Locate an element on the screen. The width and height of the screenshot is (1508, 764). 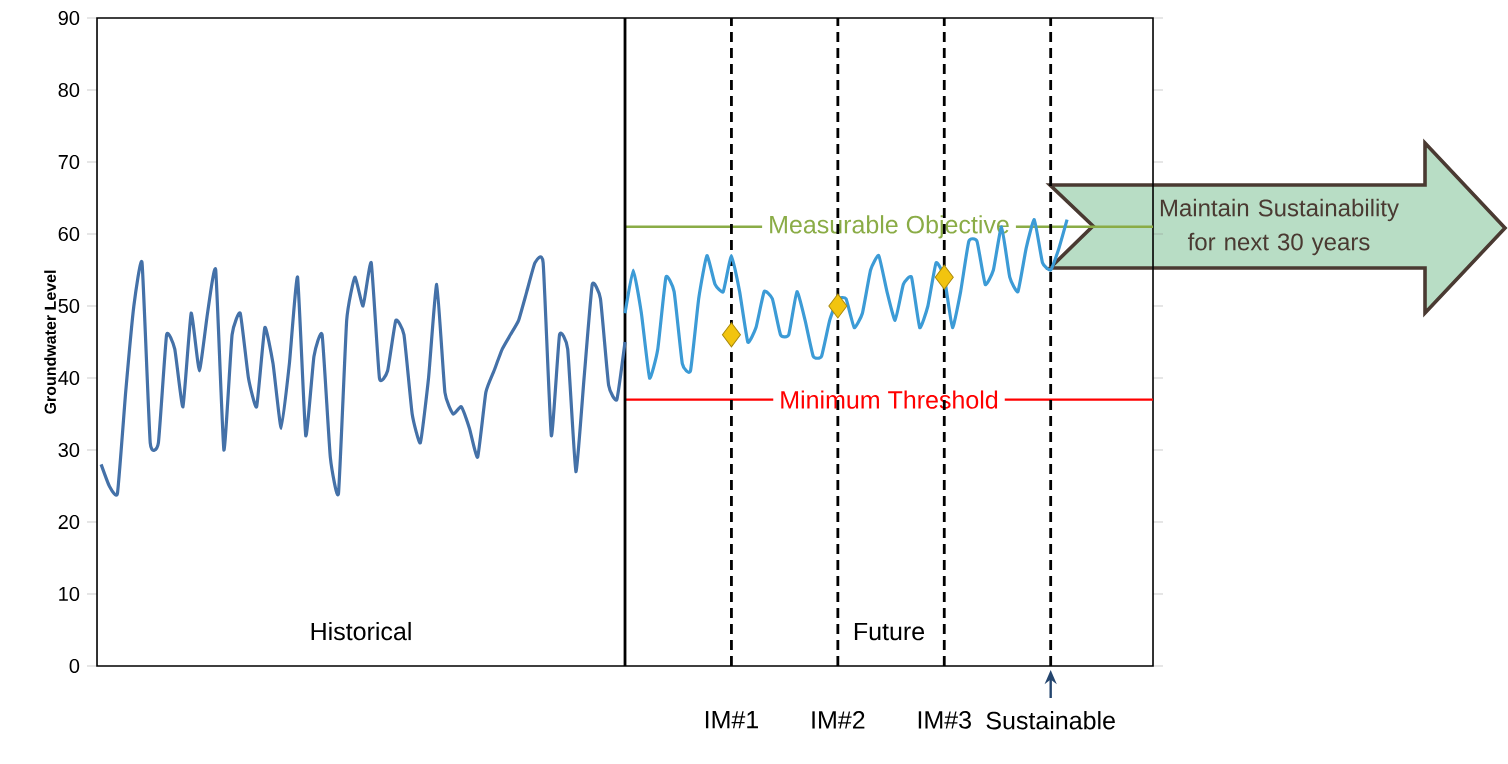
y-axis-title: Groundwater Level is located at coordinates (50, 342).